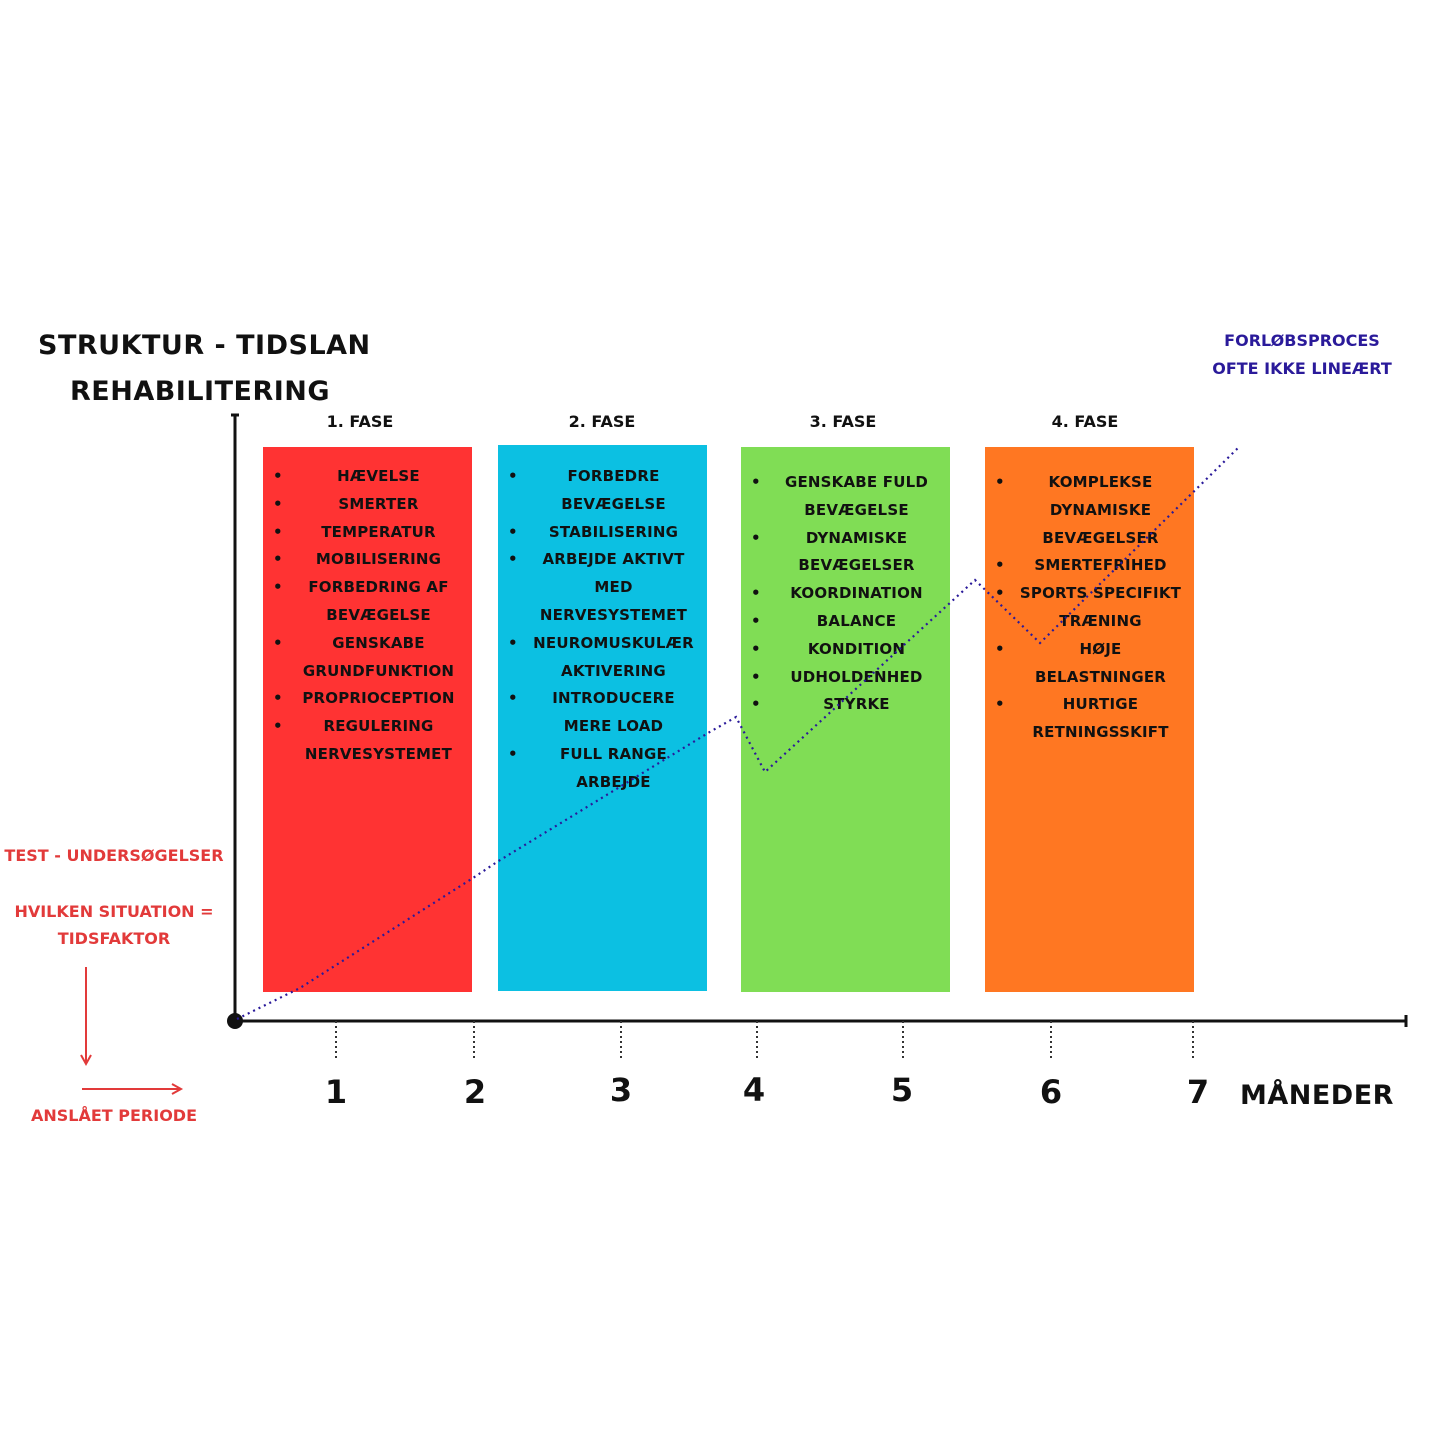 This screenshot has height=1440, width=1440. What do you see at coordinates (378, 698) in the screenshot?
I see `phase-item-text: PROPRIOCEPTION` at bounding box center [378, 698].